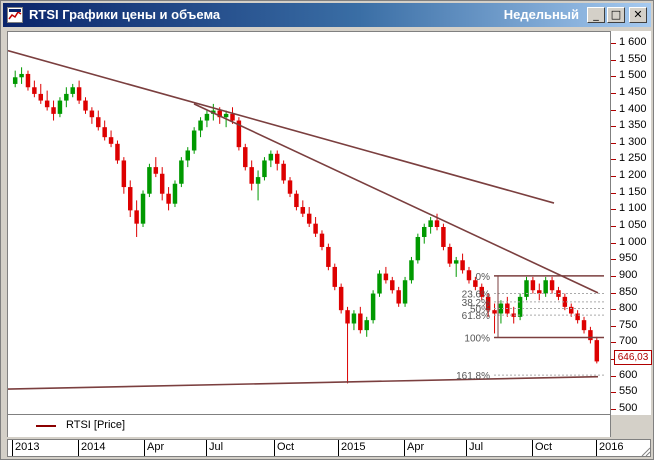 The height and width of the screenshot is (460, 654). I want to click on y-tick-label: 950, so click(628, 258).